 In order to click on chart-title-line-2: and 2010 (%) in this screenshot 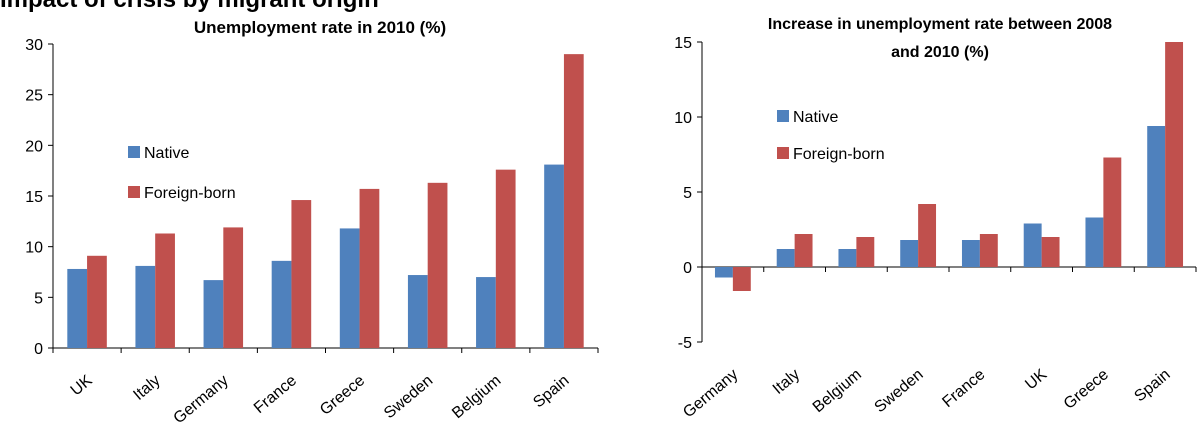, I will do `click(940, 52)`.